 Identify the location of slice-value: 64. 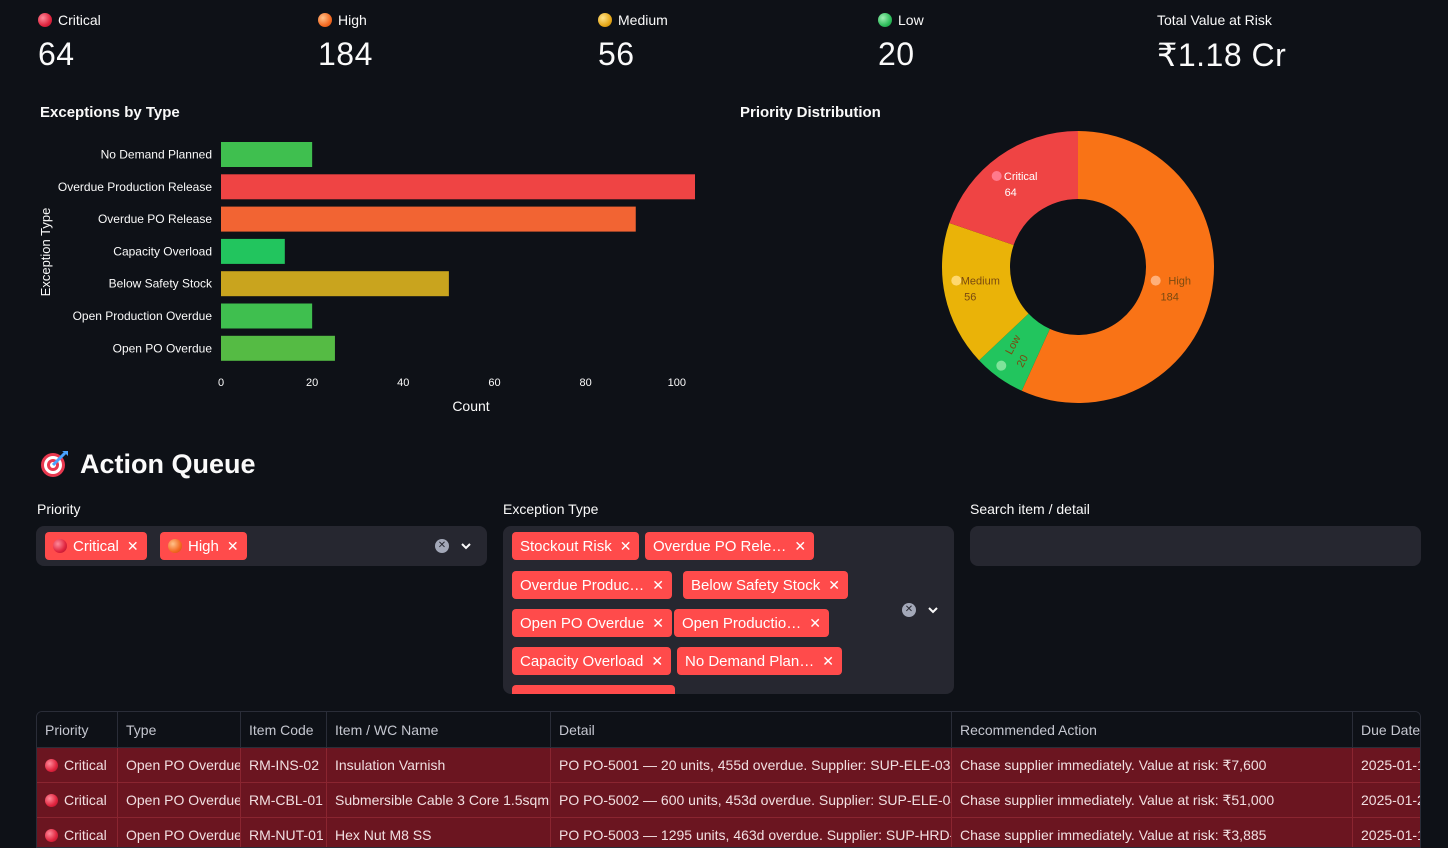
(1011, 193).